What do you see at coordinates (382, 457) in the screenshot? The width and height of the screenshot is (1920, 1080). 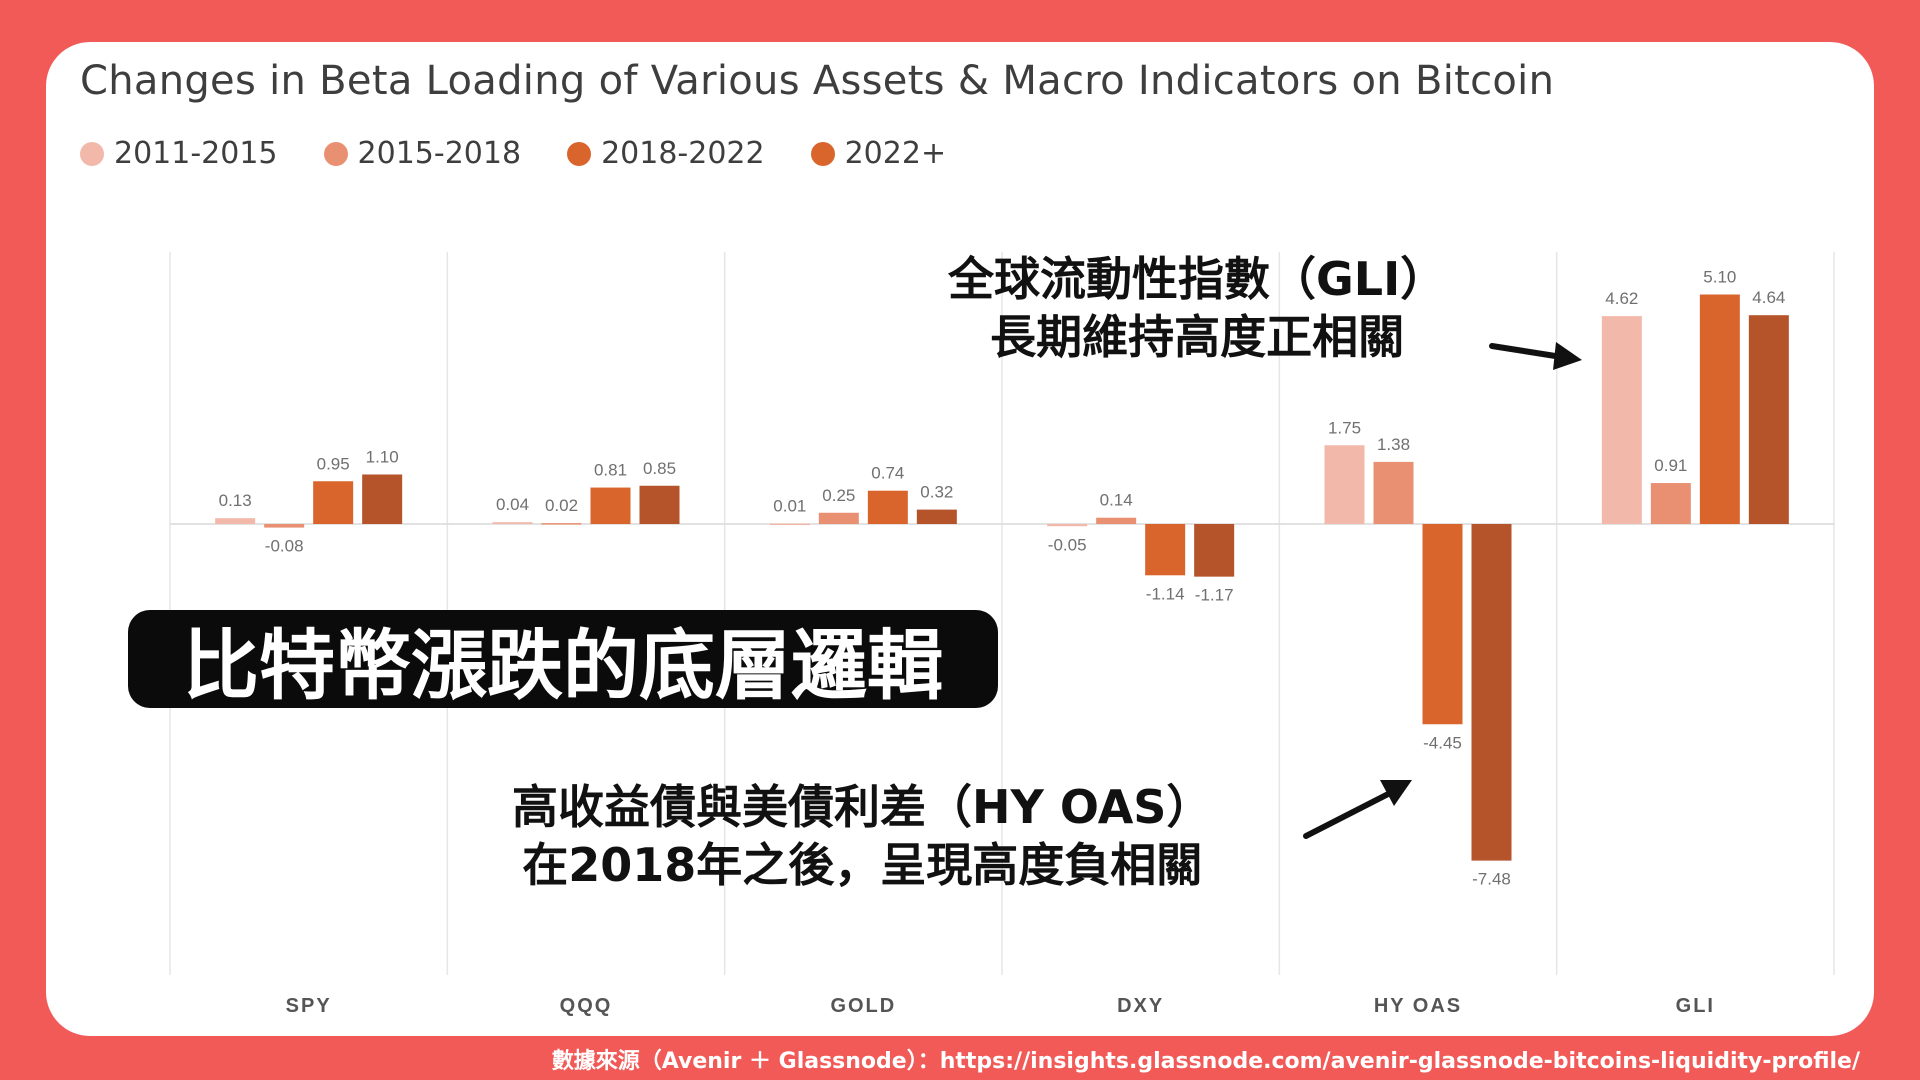 I see `data-label: 1.10` at bounding box center [382, 457].